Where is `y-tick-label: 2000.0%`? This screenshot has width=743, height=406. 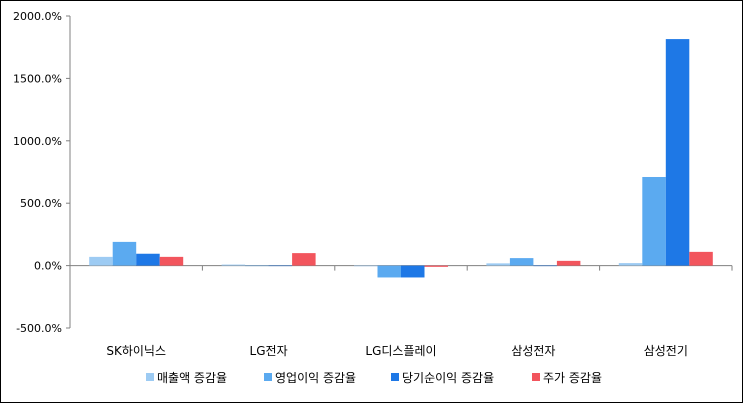
y-tick-label: 2000.0% is located at coordinates (37, 16).